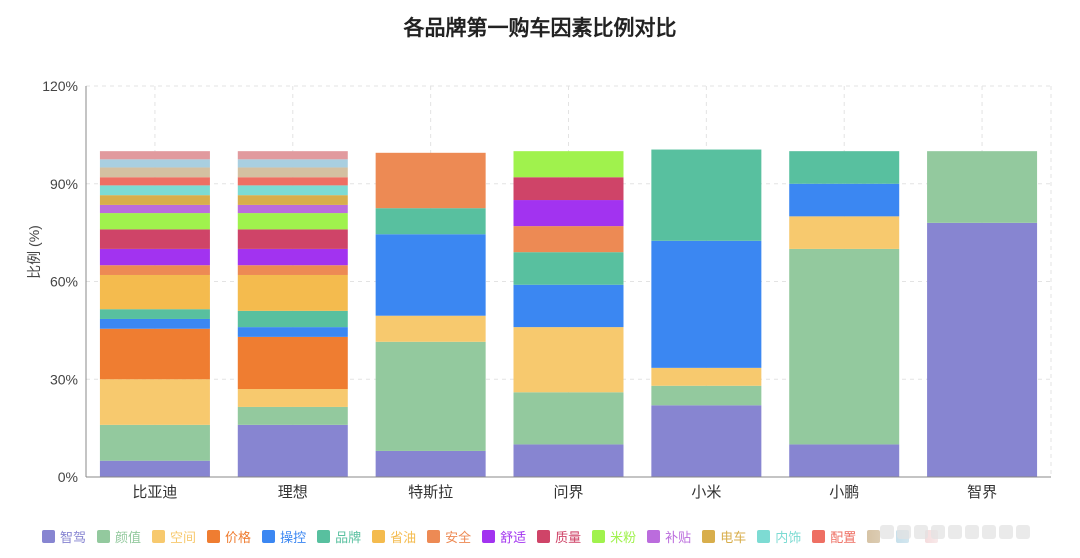 This screenshot has height=558, width=1080. Describe the element at coordinates (68, 477) in the screenshot. I see `y-tick-label: 0%` at that location.